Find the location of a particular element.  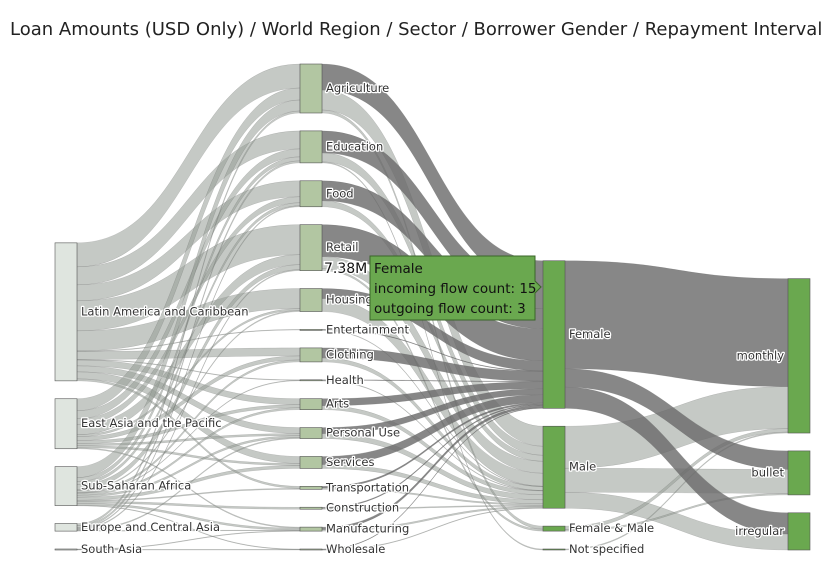

link is located at coordinates (676, 323).